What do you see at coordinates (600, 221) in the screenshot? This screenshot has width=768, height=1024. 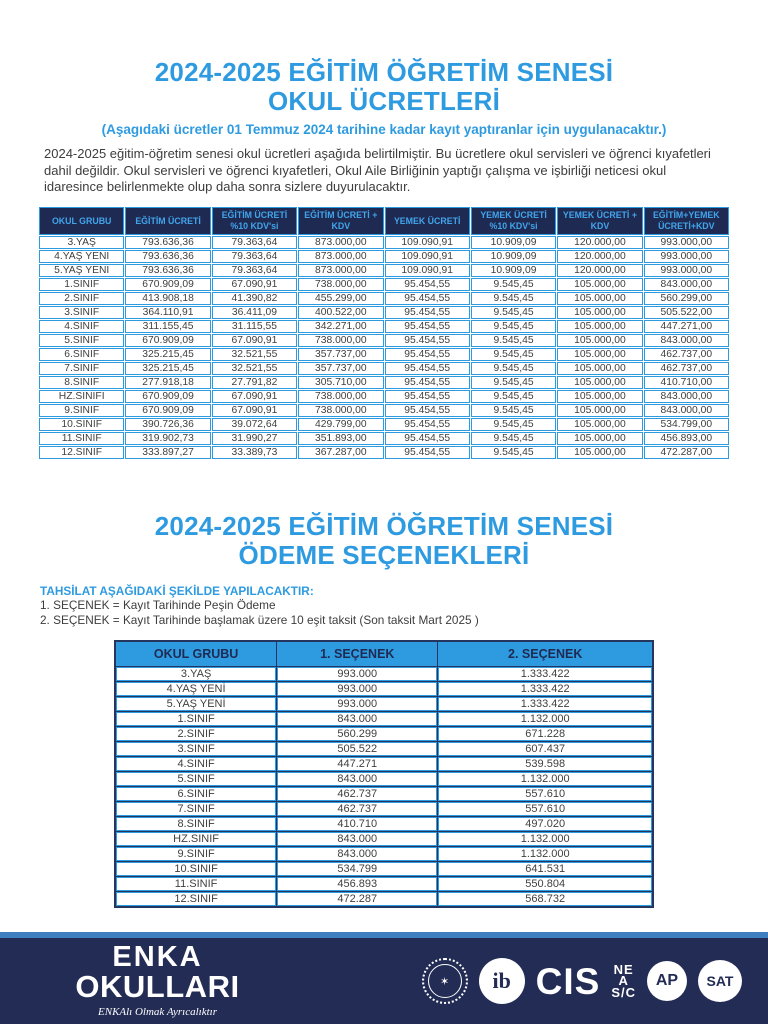 I see `column-header: YEMEK ÜCRETİ + KDV` at bounding box center [600, 221].